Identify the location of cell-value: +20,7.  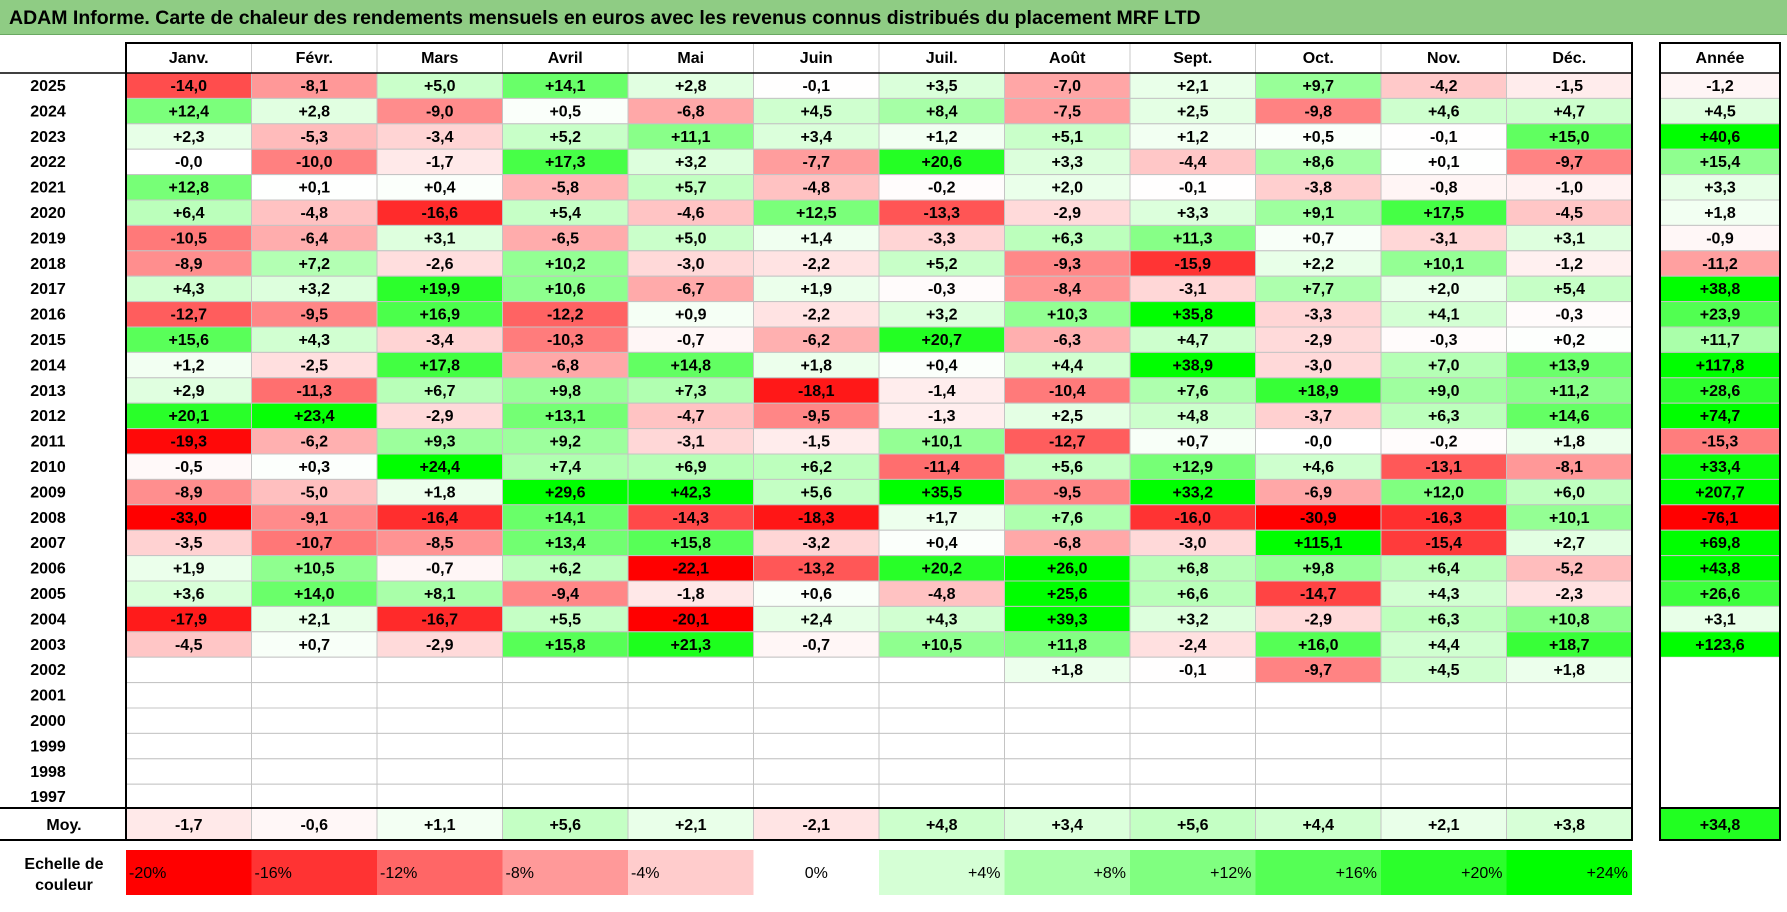
(942, 340).